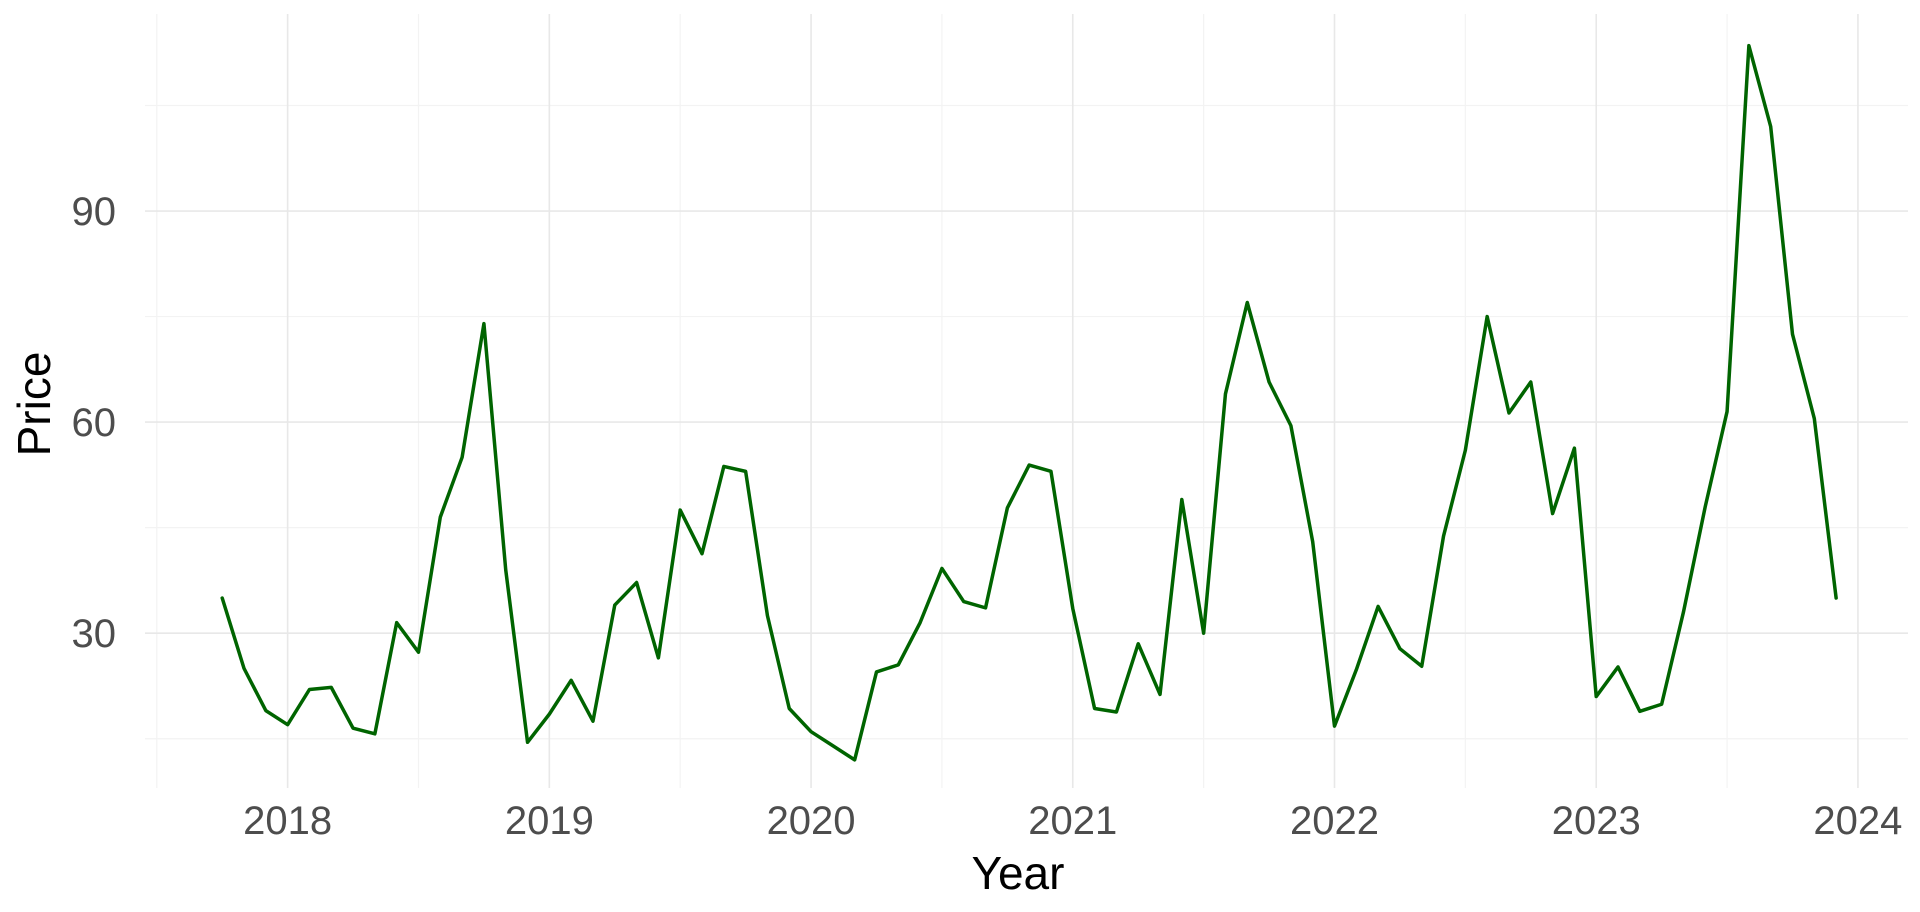 The height and width of the screenshot is (912, 1920). Describe the element at coordinates (1334, 821) in the screenshot. I see `x-tick-label: 2022` at that location.